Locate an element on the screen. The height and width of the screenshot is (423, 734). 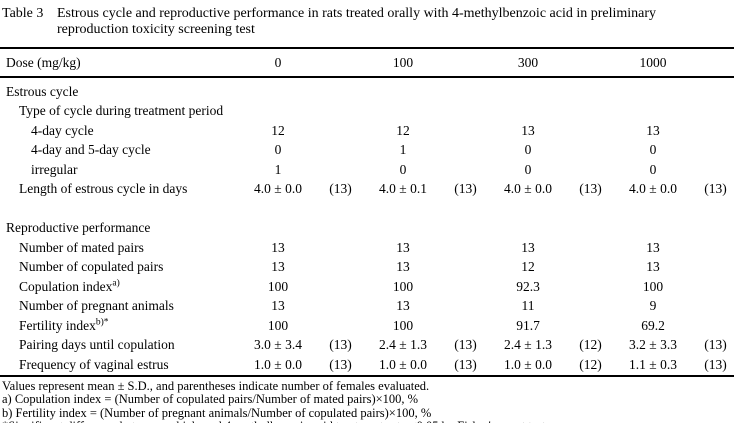
cell-value: 1.1 ± 0.3 is located at coordinates (653, 364).